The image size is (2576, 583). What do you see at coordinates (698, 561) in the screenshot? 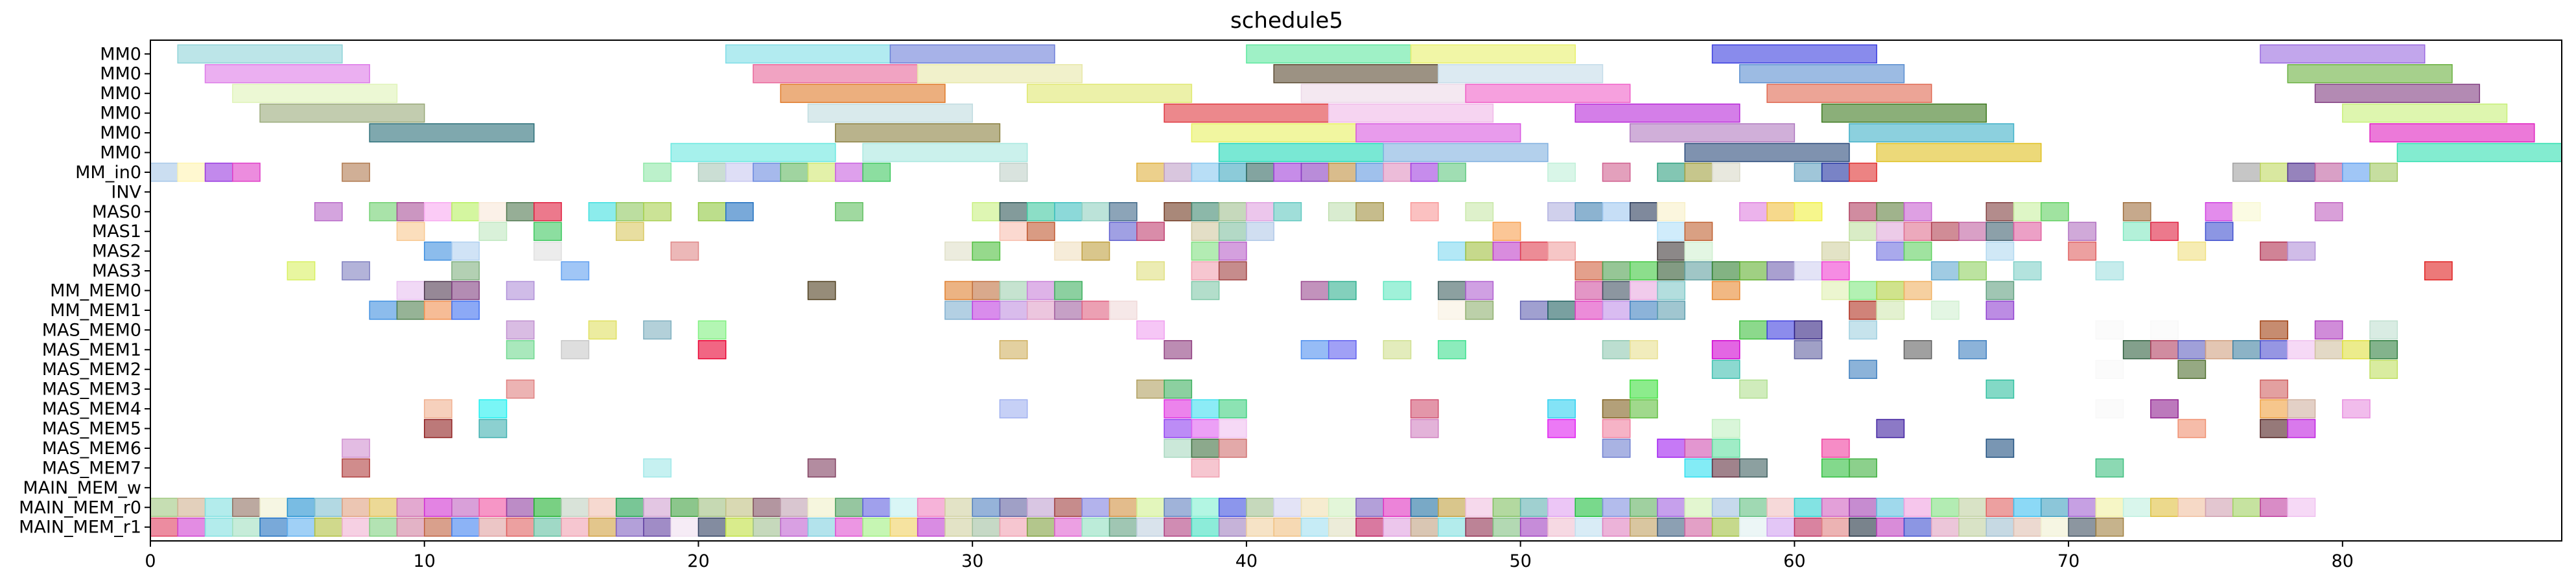
I see `x-tick-label: 20` at bounding box center [698, 561].